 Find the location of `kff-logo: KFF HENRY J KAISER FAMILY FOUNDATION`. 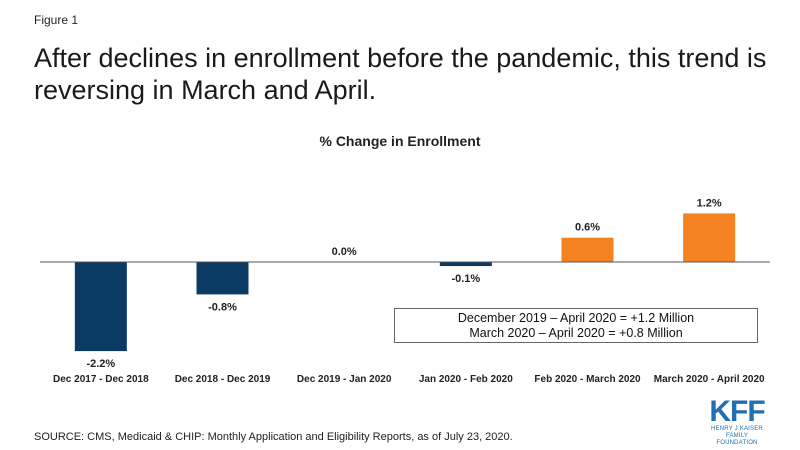

kff-logo: KFF HENRY J KAISER FAMILY FOUNDATION is located at coordinates (737, 421).